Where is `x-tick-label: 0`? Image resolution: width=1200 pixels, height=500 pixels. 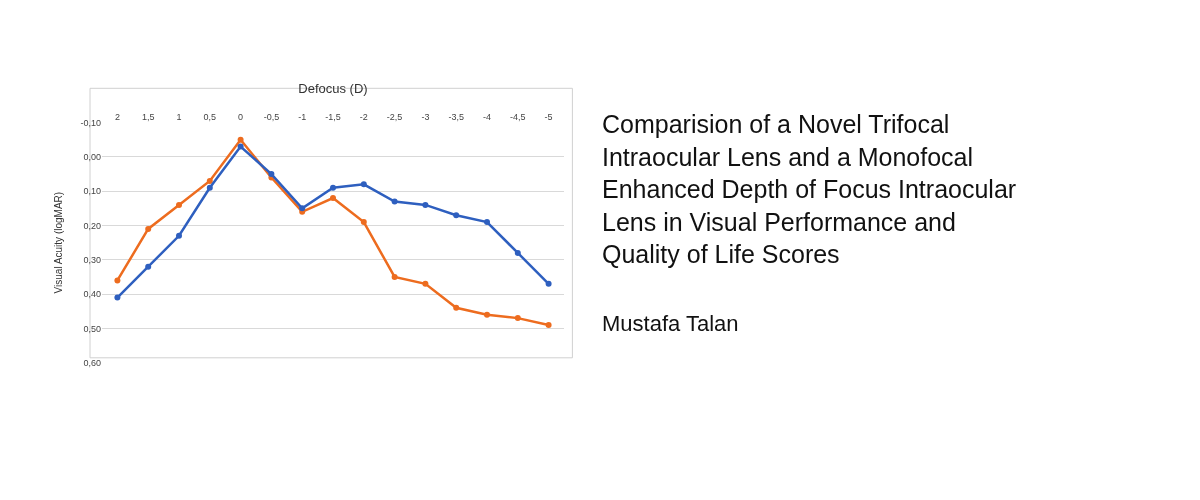 x-tick-label: 0 is located at coordinates (241, 116).